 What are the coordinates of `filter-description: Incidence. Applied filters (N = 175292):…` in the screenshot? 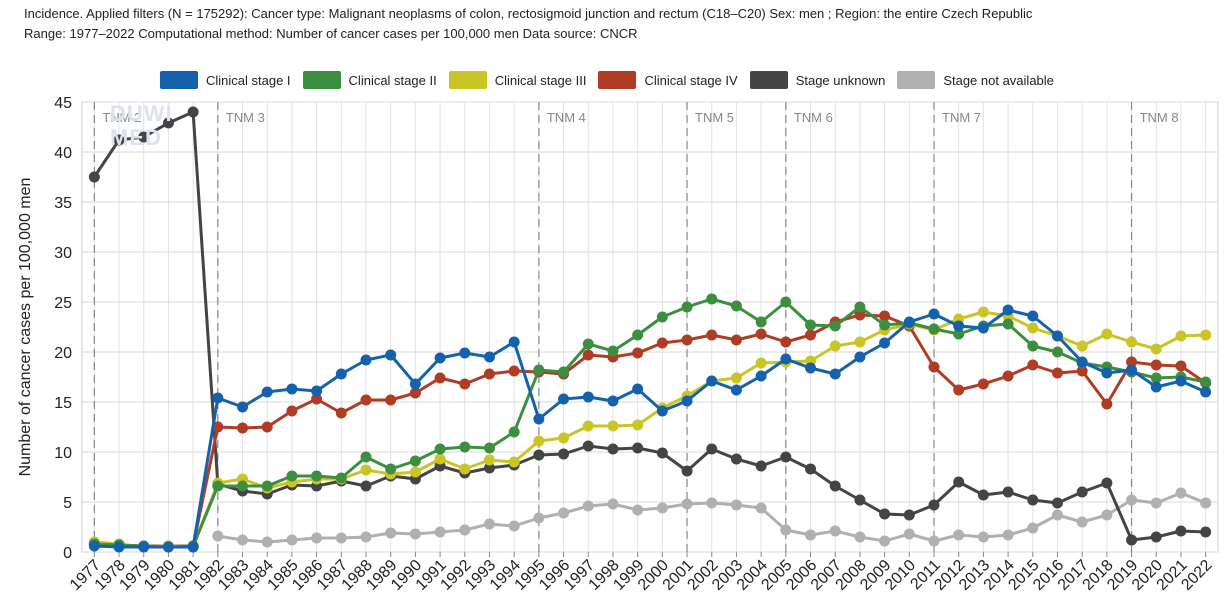 It's located at (528, 13).